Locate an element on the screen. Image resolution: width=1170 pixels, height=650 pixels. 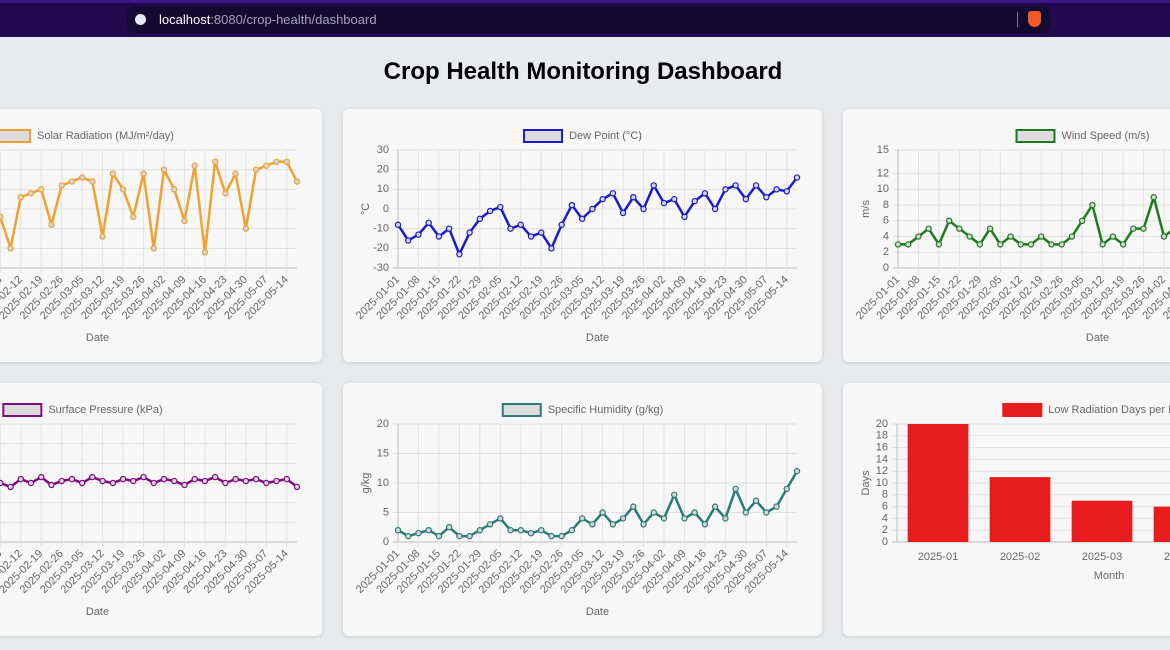
y-tick-label: 14 is located at coordinates (882, 459).